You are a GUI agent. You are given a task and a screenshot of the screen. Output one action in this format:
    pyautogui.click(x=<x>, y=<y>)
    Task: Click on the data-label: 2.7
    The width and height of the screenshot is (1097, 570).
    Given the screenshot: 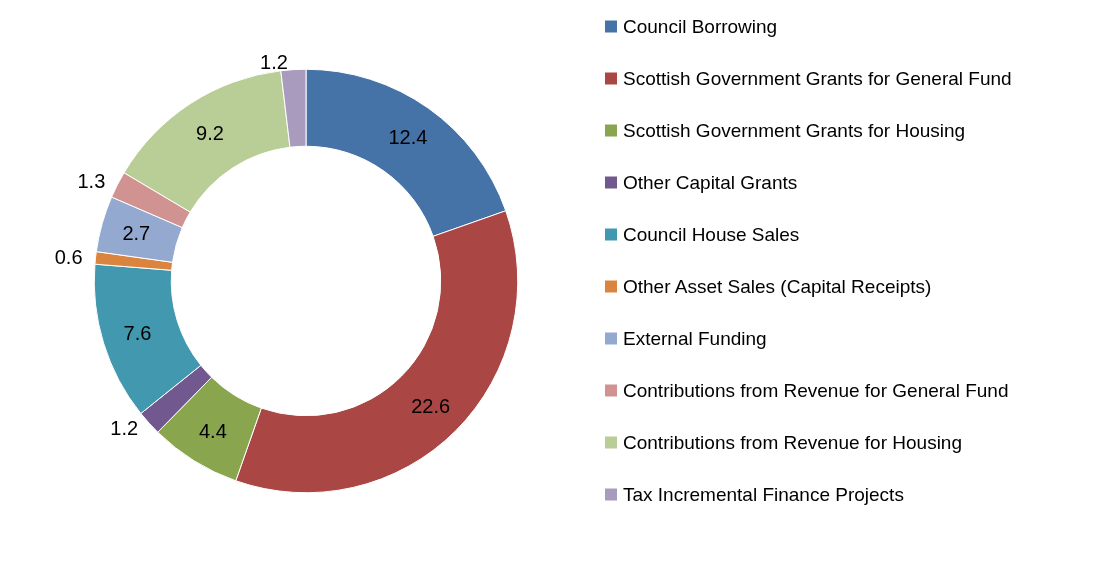 What is the action you would take?
    pyautogui.click(x=136, y=233)
    